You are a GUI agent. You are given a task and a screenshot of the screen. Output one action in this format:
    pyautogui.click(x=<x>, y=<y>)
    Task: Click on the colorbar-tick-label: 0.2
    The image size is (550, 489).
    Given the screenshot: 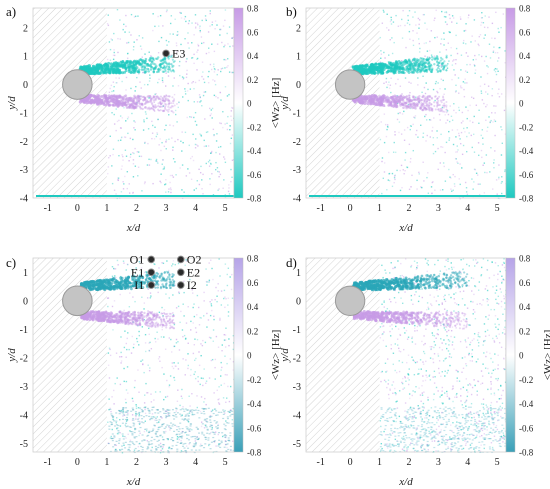 What is the action you would take?
    pyautogui.click(x=524, y=80)
    